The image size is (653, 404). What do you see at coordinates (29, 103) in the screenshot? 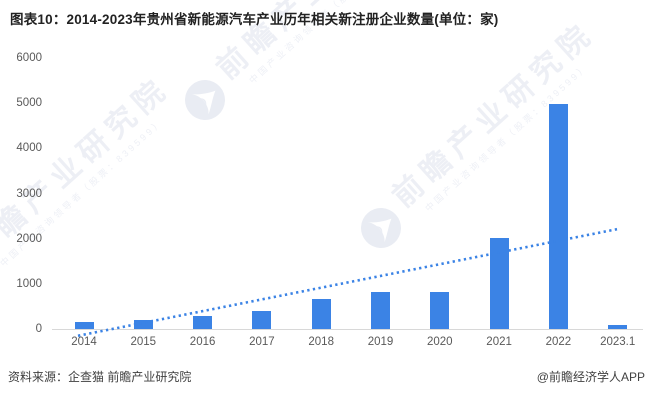
I see `y-axis-tick-label: 5000` at bounding box center [29, 103].